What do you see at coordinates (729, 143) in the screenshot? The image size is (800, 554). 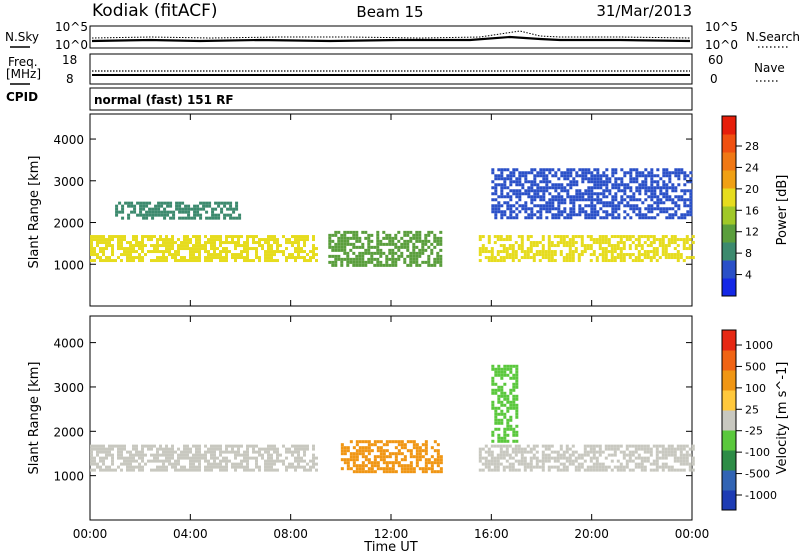 I see `colorbar-swatch` at bounding box center [729, 143].